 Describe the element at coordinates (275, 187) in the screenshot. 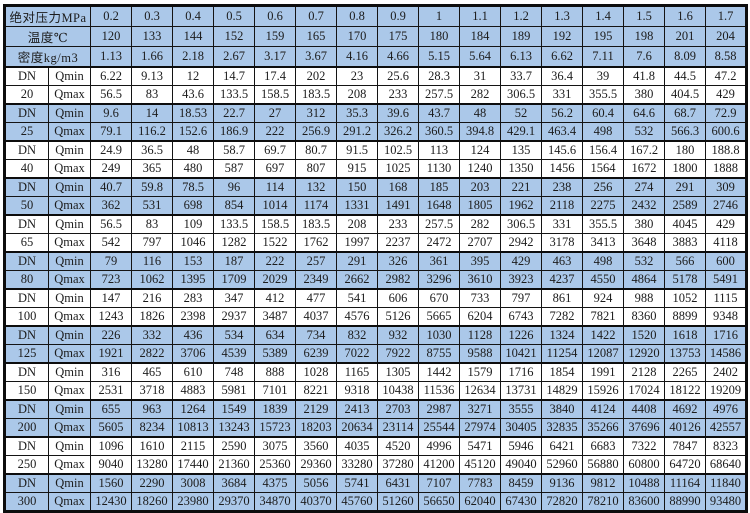

I see `qmin-value: 114` at that location.